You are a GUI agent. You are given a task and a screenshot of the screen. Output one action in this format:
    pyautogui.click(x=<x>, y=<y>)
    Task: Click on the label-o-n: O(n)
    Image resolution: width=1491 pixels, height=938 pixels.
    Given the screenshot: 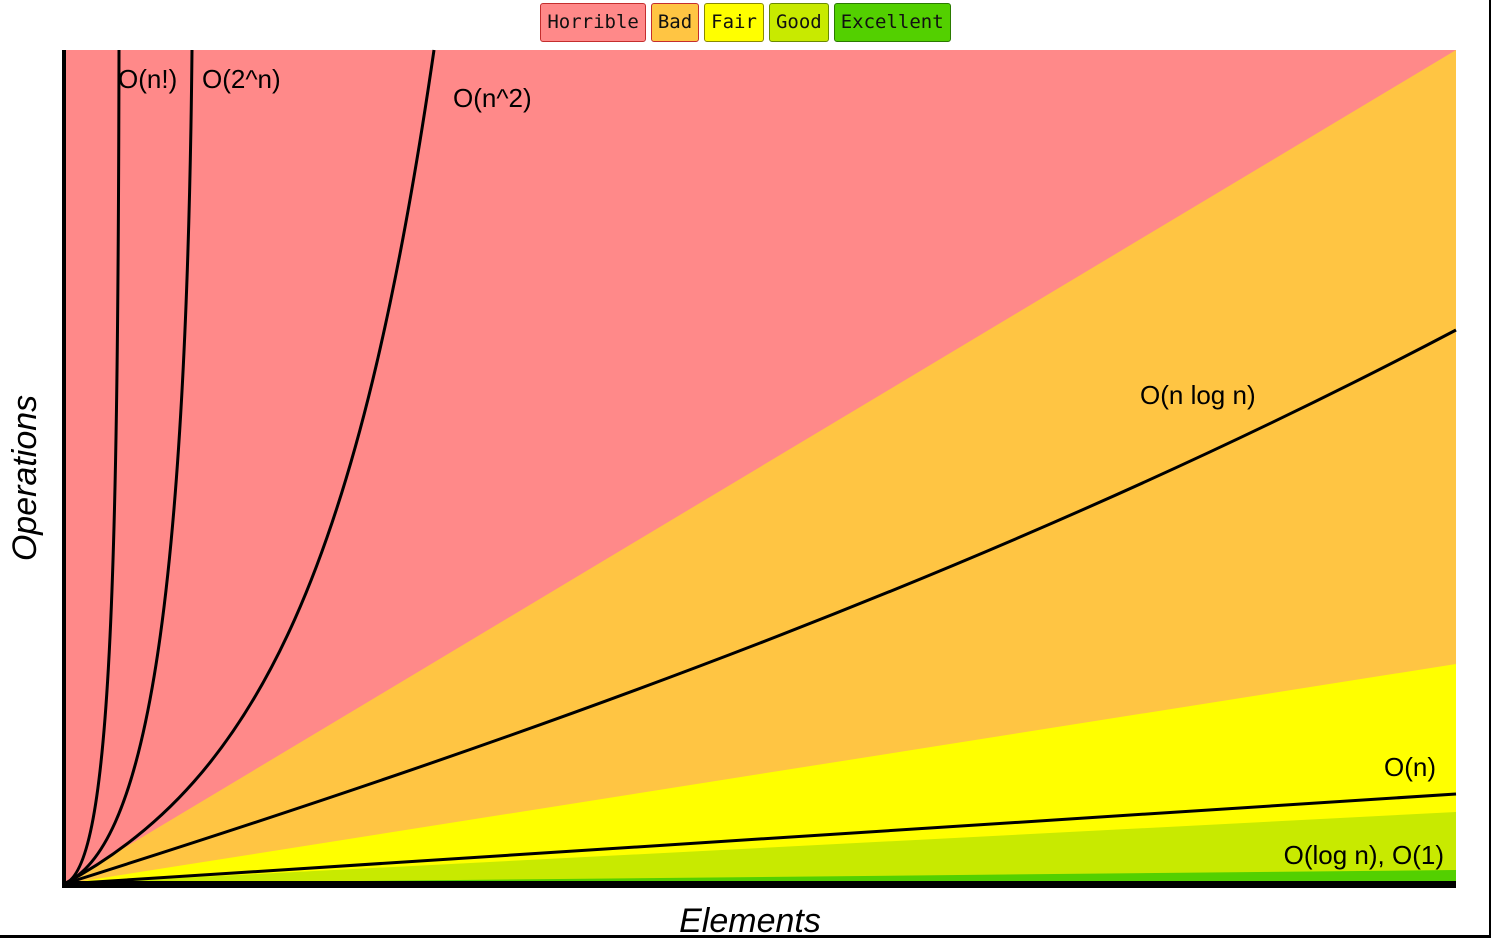 What is the action you would take?
    pyautogui.click(x=1410, y=767)
    